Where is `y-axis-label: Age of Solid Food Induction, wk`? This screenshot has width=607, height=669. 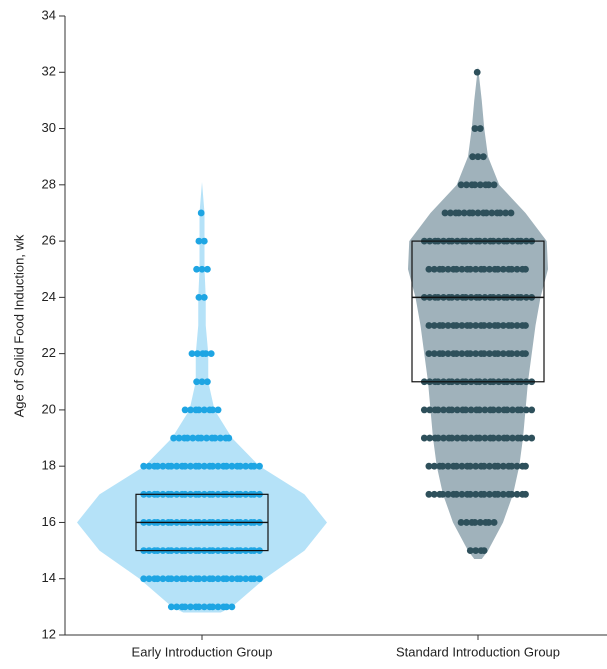
y-axis-label: Age of Solid Food Induction, wk is located at coordinates (18, 325).